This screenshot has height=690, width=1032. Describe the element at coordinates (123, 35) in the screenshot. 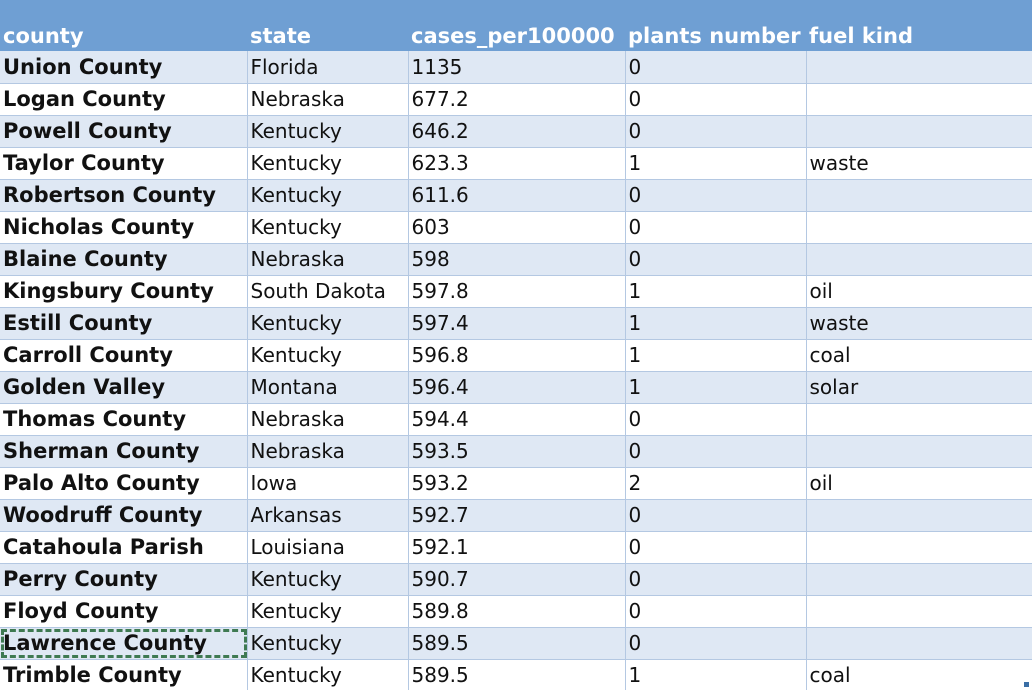

I see `column-header-county: county` at that location.